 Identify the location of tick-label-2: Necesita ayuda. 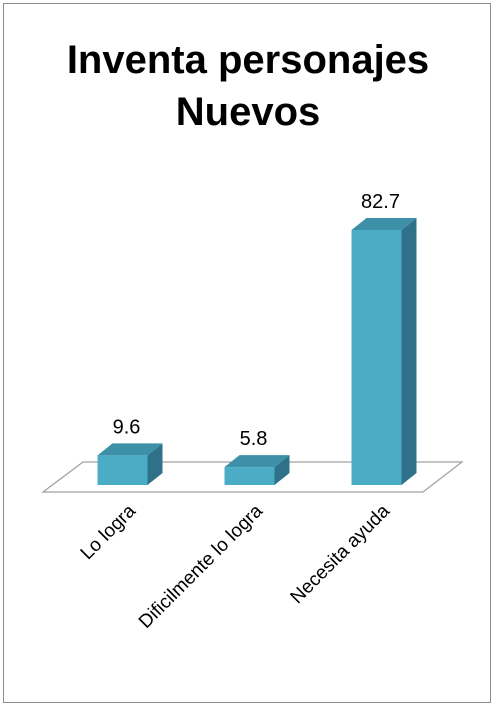
(341, 554).